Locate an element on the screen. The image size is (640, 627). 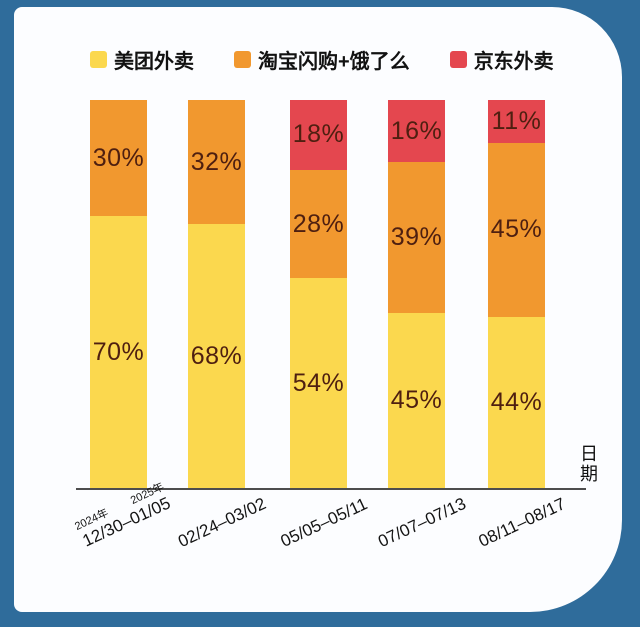
legend-item: 淘宝闪购+饿了么 is located at coordinates (322, 59).